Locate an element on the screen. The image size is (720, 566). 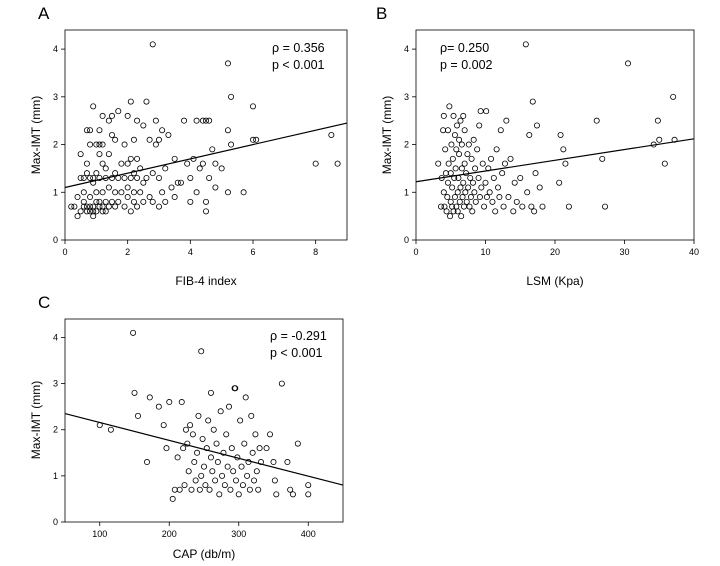
x-tick-label-b: 30 is located at coordinates (624, 252).